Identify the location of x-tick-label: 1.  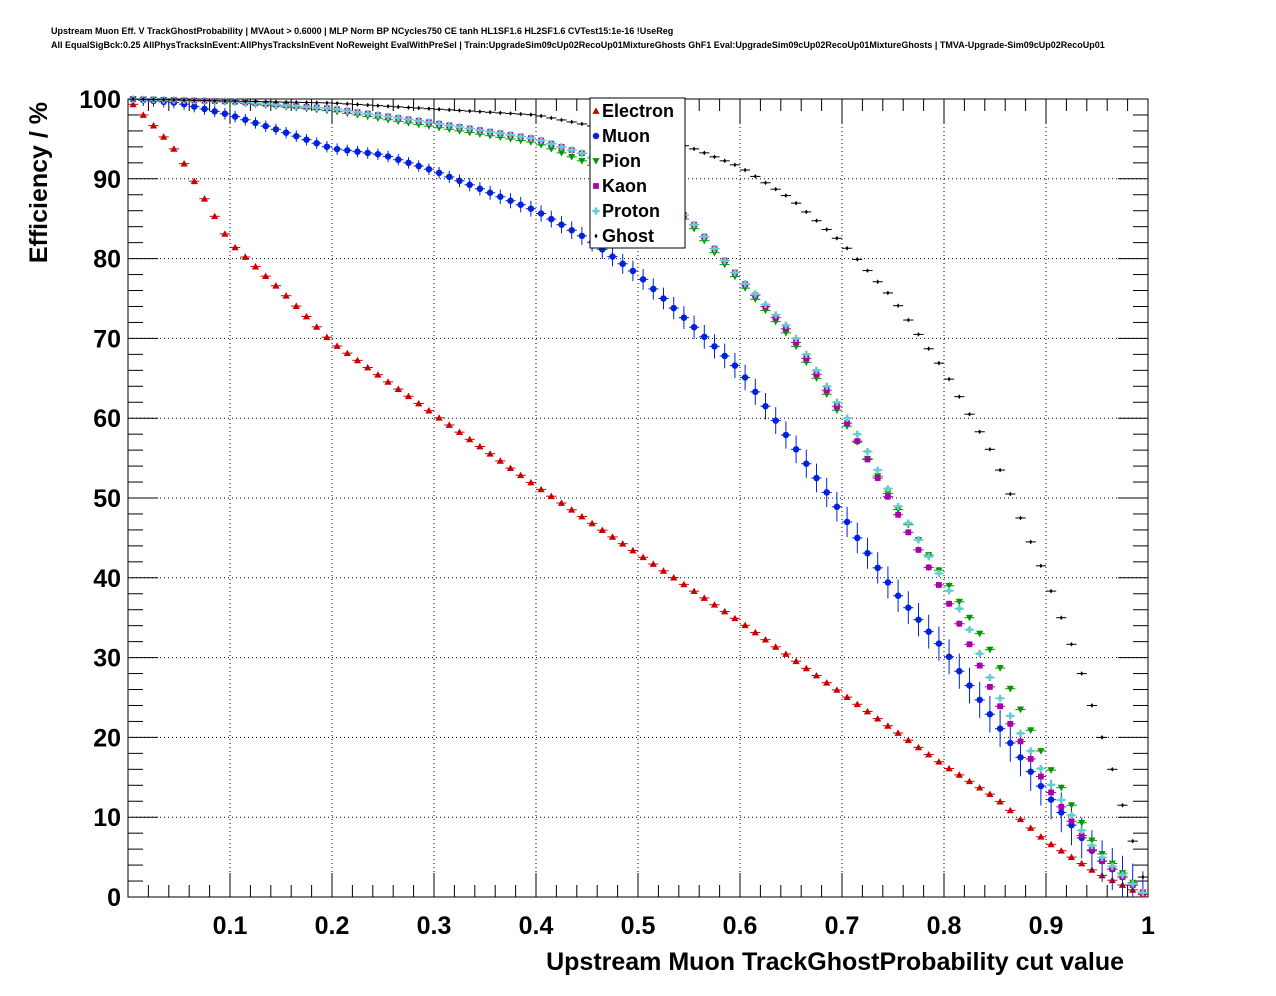
(1148, 926).